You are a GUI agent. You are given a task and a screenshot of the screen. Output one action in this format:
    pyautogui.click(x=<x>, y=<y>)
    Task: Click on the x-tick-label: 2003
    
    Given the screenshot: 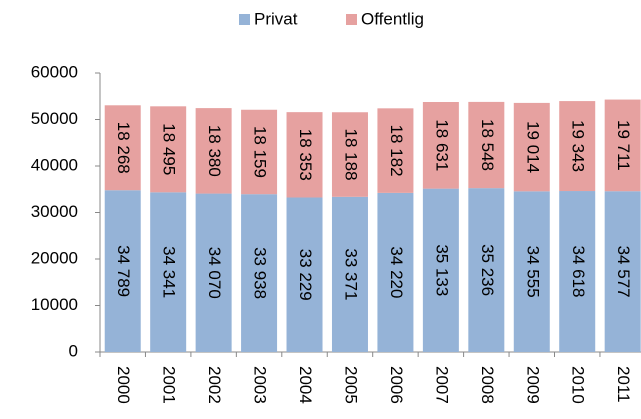 What is the action you would take?
    pyautogui.click(x=260, y=385)
    